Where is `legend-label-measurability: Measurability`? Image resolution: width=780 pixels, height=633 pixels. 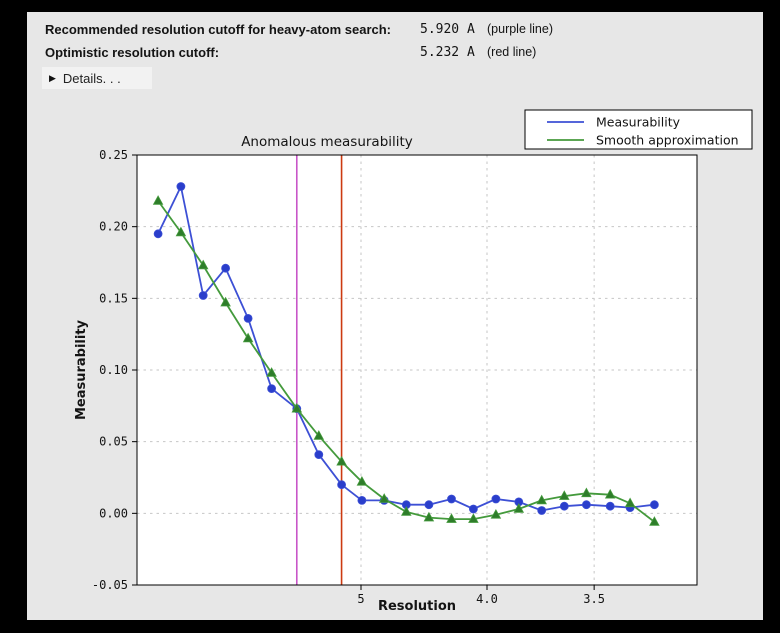 legend-label-measurability: Measurability is located at coordinates (638, 122).